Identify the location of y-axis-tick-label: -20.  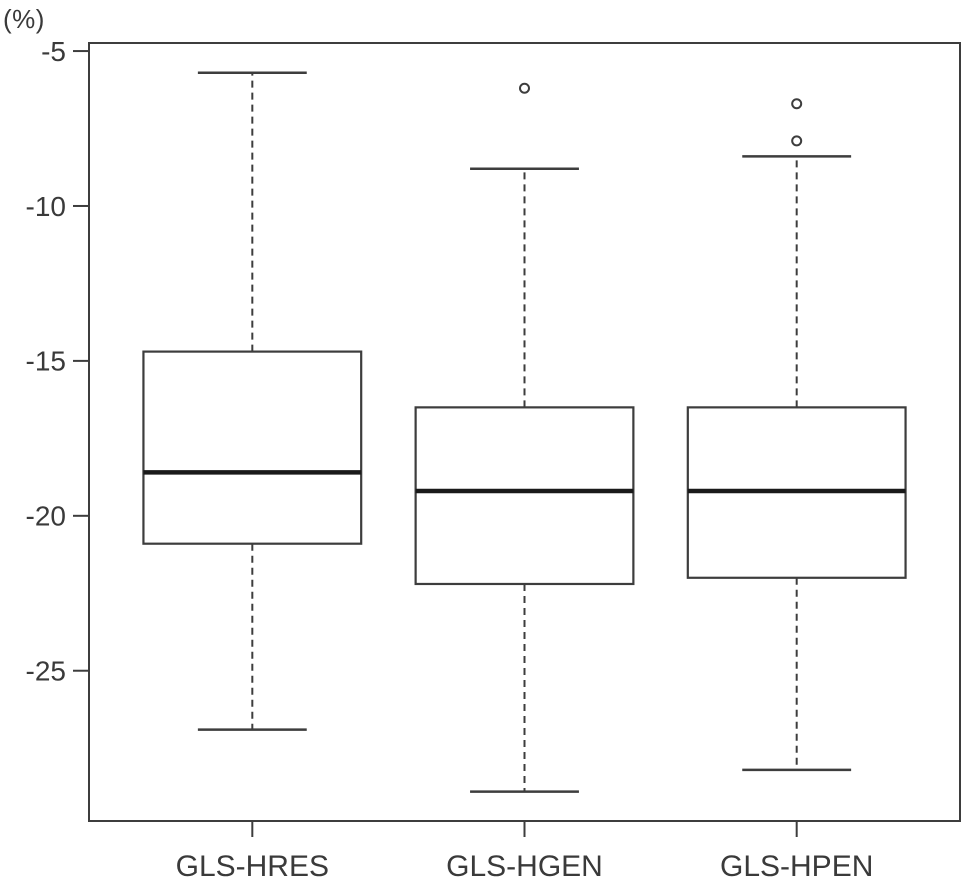
(46, 516).